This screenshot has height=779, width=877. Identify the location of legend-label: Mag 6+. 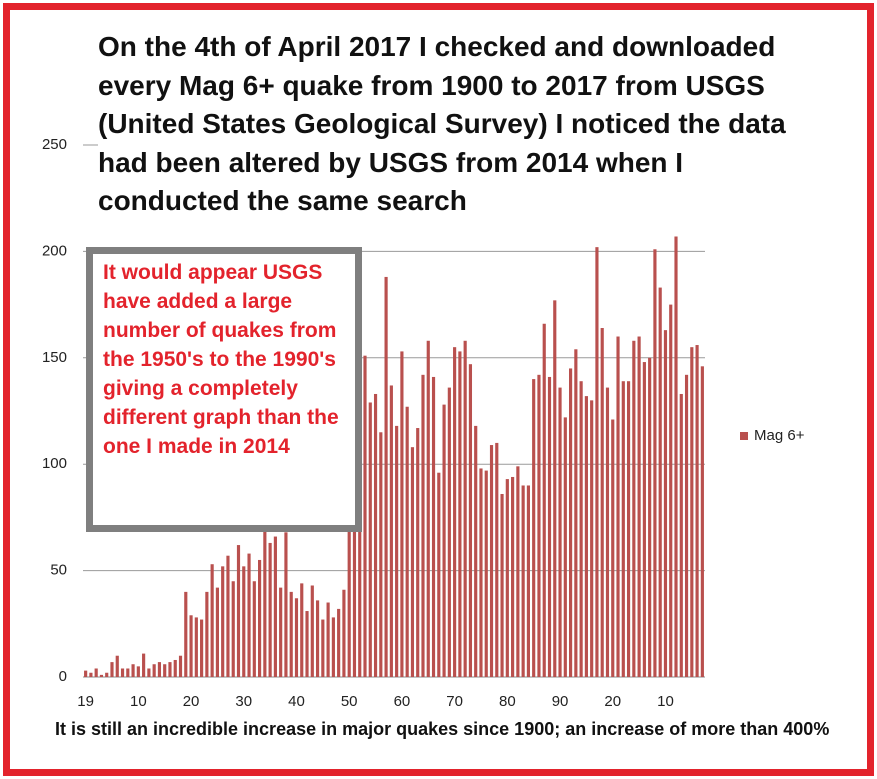
(779, 435).